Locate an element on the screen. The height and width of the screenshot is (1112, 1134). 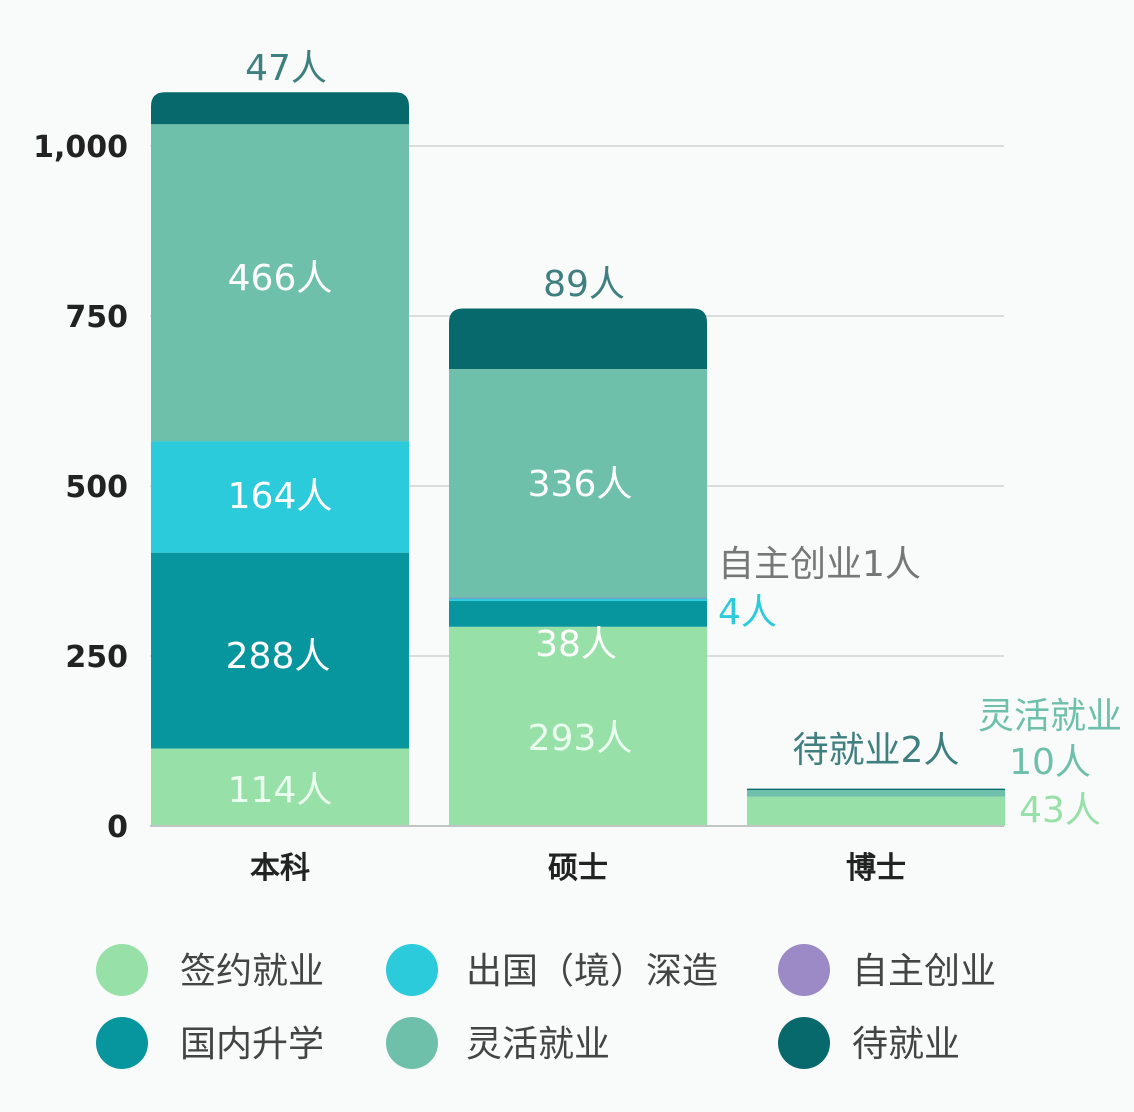
y-tick-label: 500 is located at coordinates (96, 487).